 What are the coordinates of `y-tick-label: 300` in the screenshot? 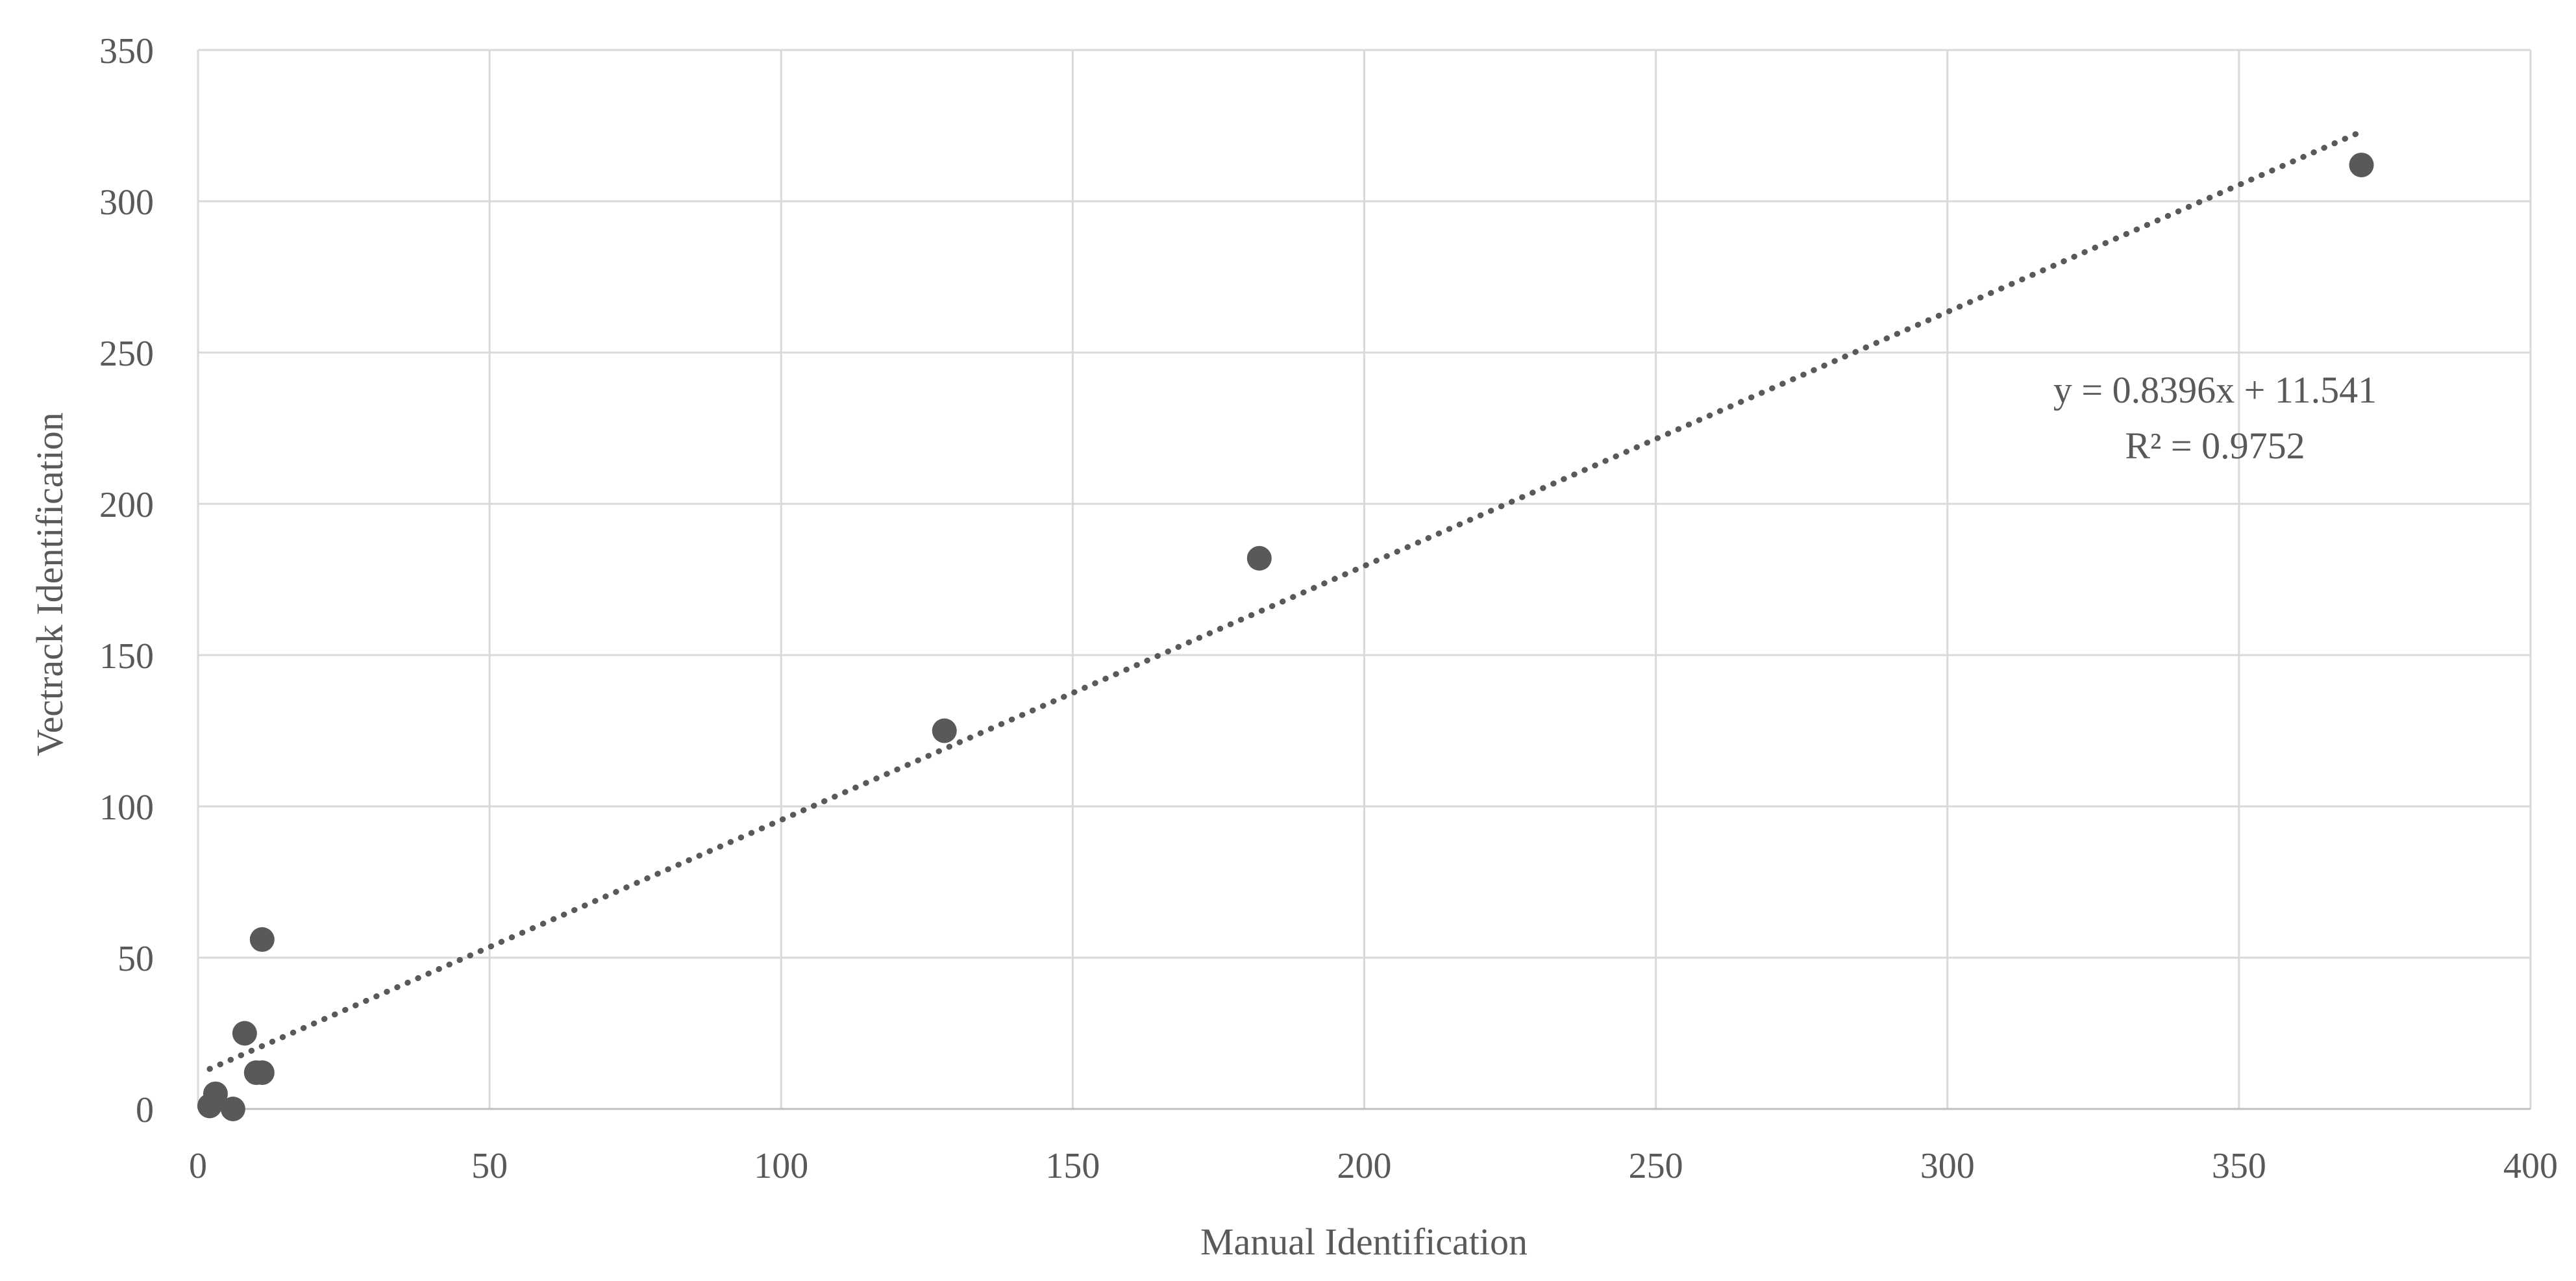 It's located at (126, 203).